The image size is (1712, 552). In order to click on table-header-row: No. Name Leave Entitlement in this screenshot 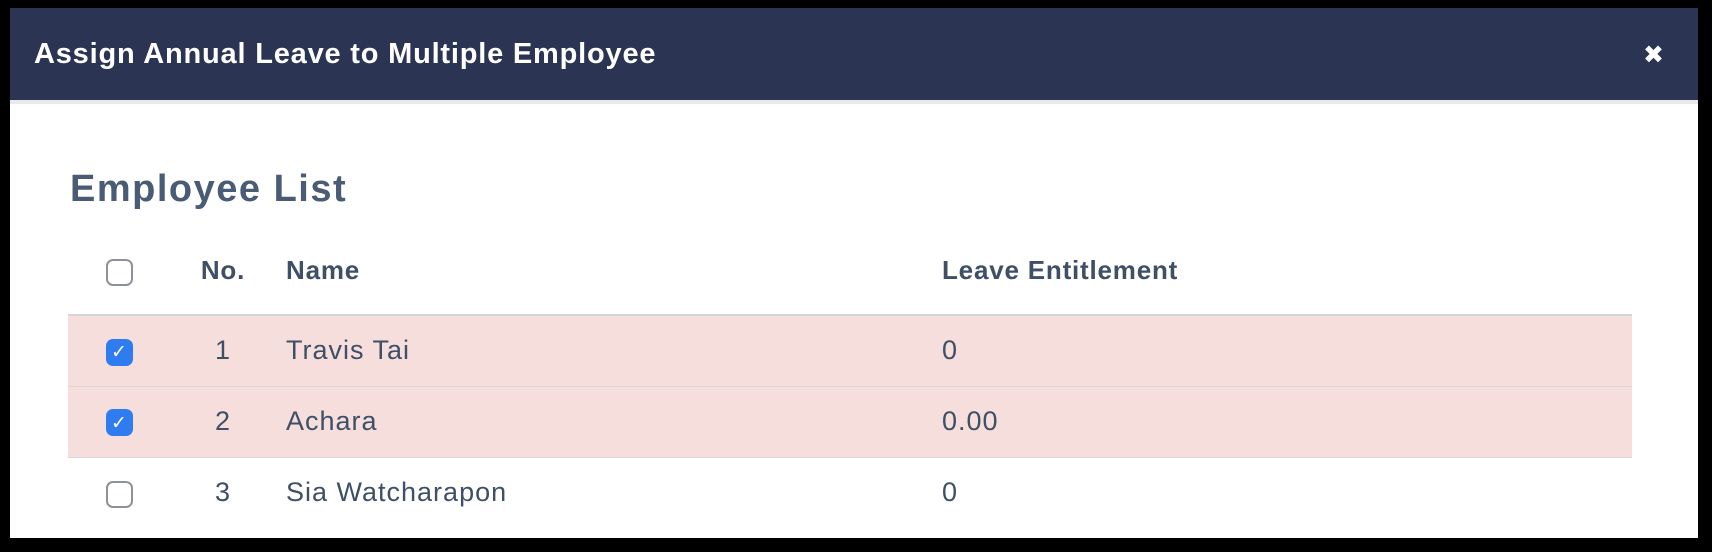, I will do `click(850, 271)`.